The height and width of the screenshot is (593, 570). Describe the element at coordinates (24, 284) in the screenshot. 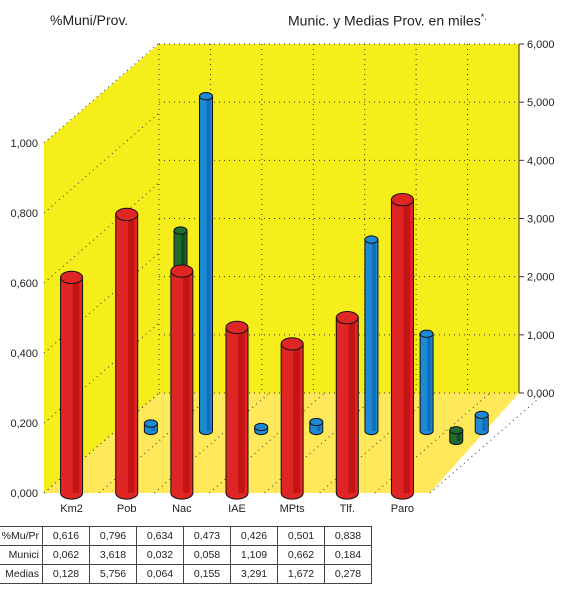

I see `left-tick-label: 0,600` at that location.